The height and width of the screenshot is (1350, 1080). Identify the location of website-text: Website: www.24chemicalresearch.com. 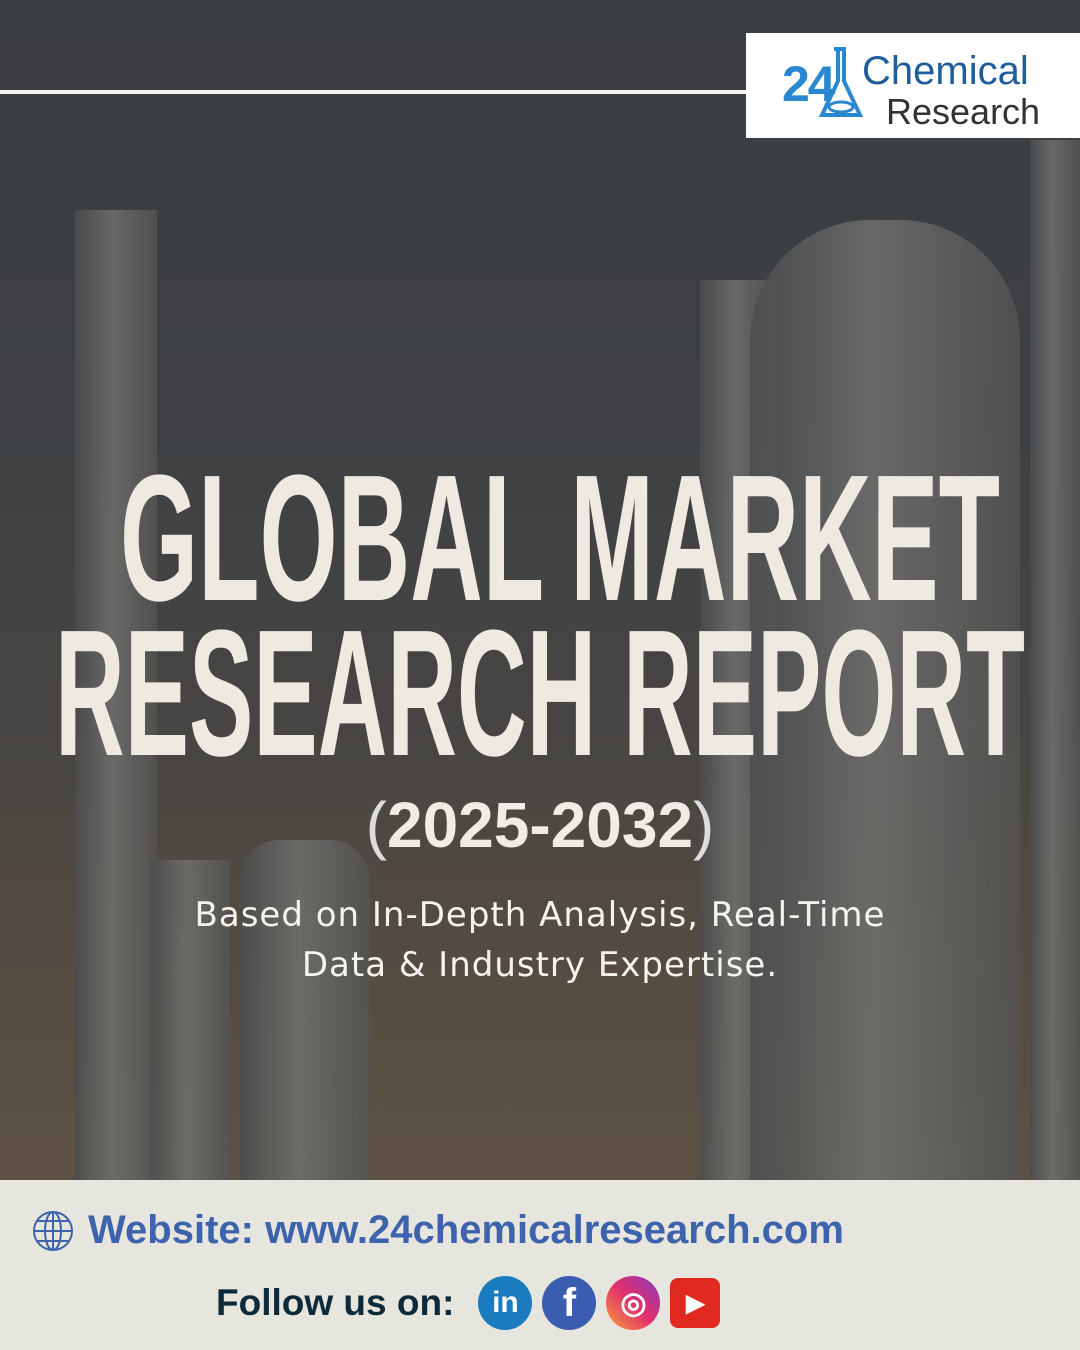
(466, 1230).